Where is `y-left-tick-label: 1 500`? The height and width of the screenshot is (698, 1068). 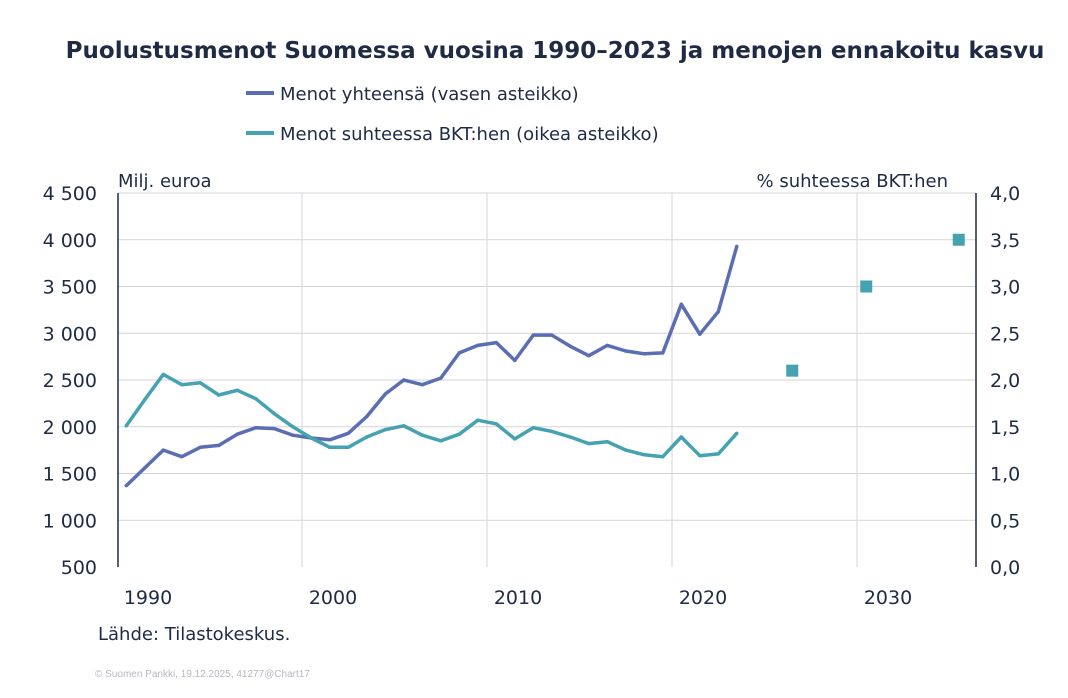
y-left-tick-label: 1 500 is located at coordinates (70, 475).